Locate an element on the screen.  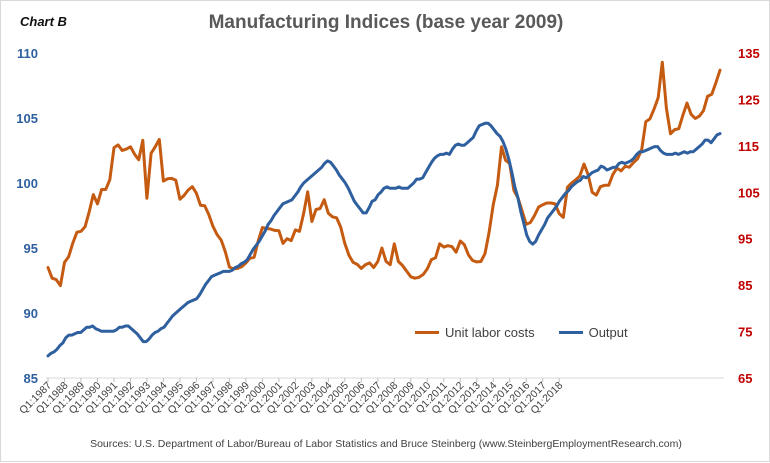
legend: Unit labor costs Output is located at coordinates (533, 332).